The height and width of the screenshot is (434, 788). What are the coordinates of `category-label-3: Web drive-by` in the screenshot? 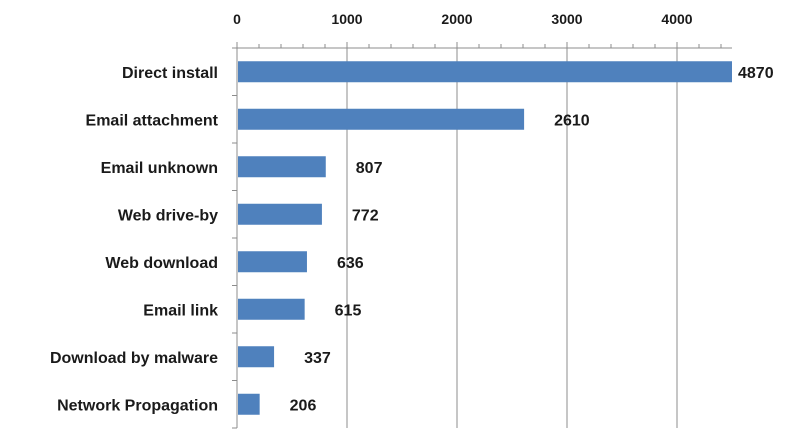 It's located at (168, 215).